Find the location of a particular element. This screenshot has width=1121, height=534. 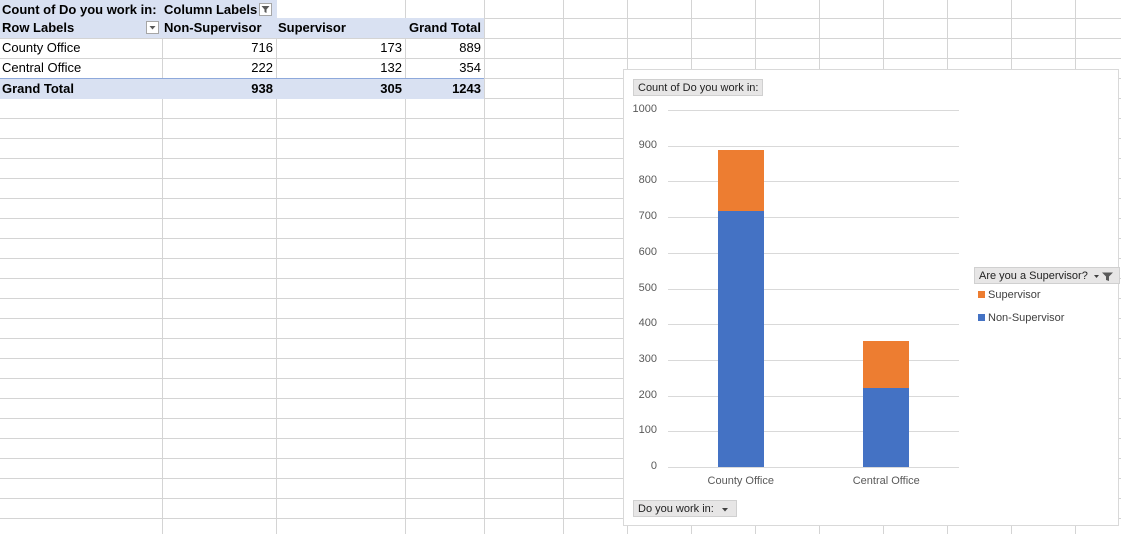

y-tick-label: 100 is located at coordinates (647, 430).